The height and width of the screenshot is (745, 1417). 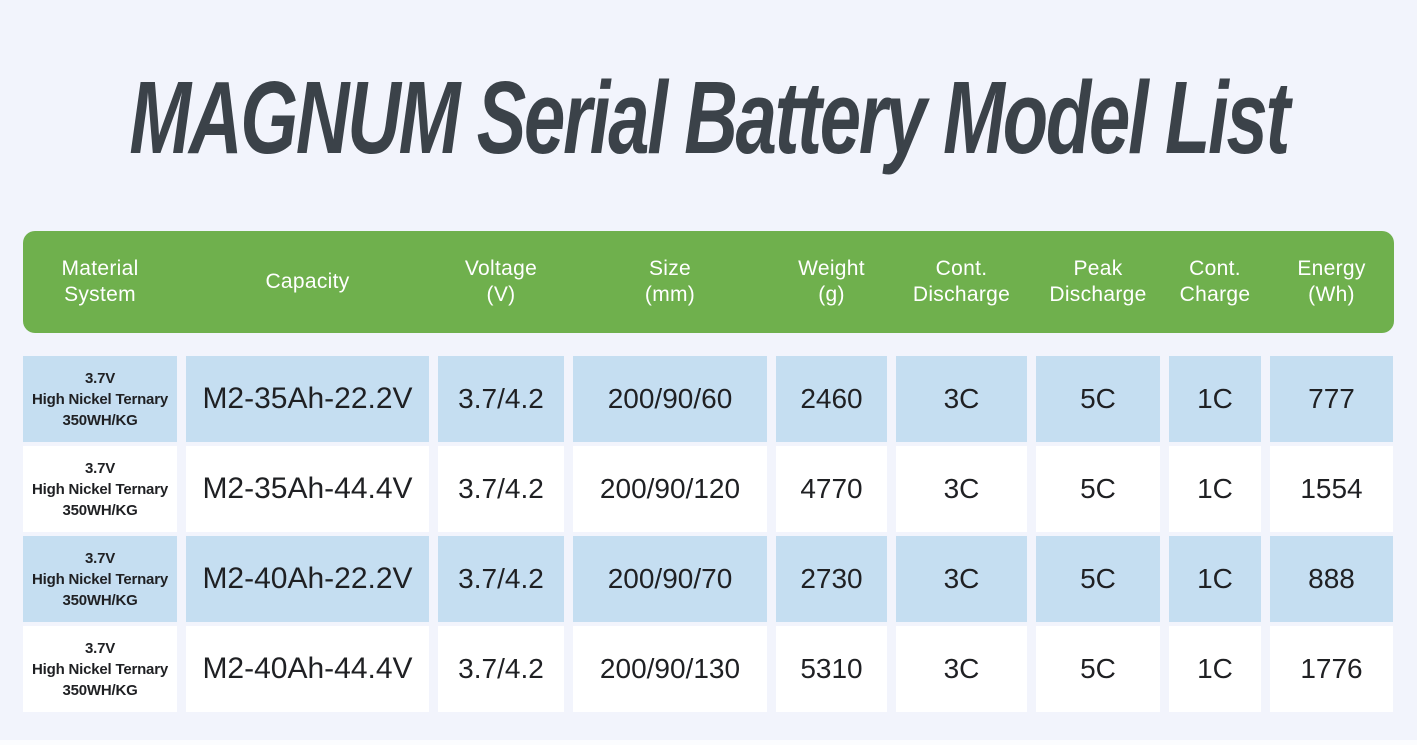 What do you see at coordinates (1331, 399) in the screenshot?
I see `energy-cell: 777` at bounding box center [1331, 399].